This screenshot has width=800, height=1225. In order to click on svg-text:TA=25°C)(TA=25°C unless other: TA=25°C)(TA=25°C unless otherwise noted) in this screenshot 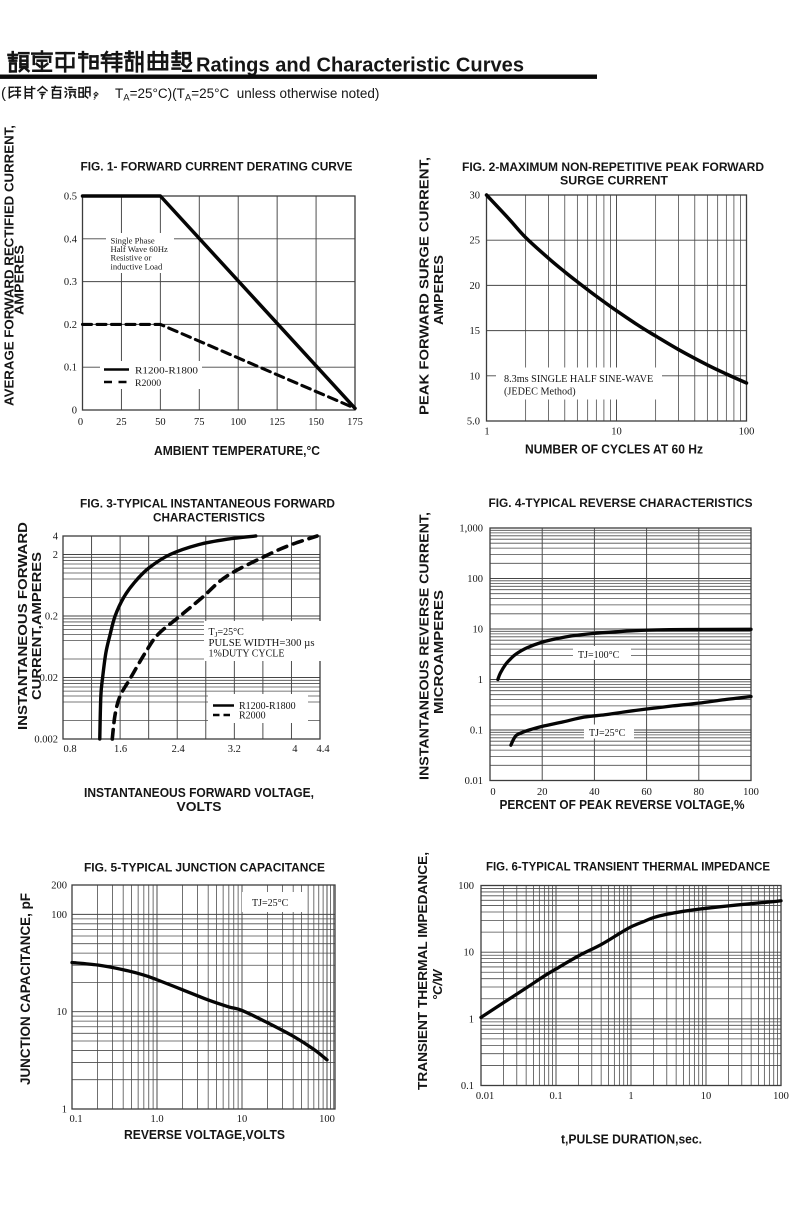, I will do `click(247, 95)`.